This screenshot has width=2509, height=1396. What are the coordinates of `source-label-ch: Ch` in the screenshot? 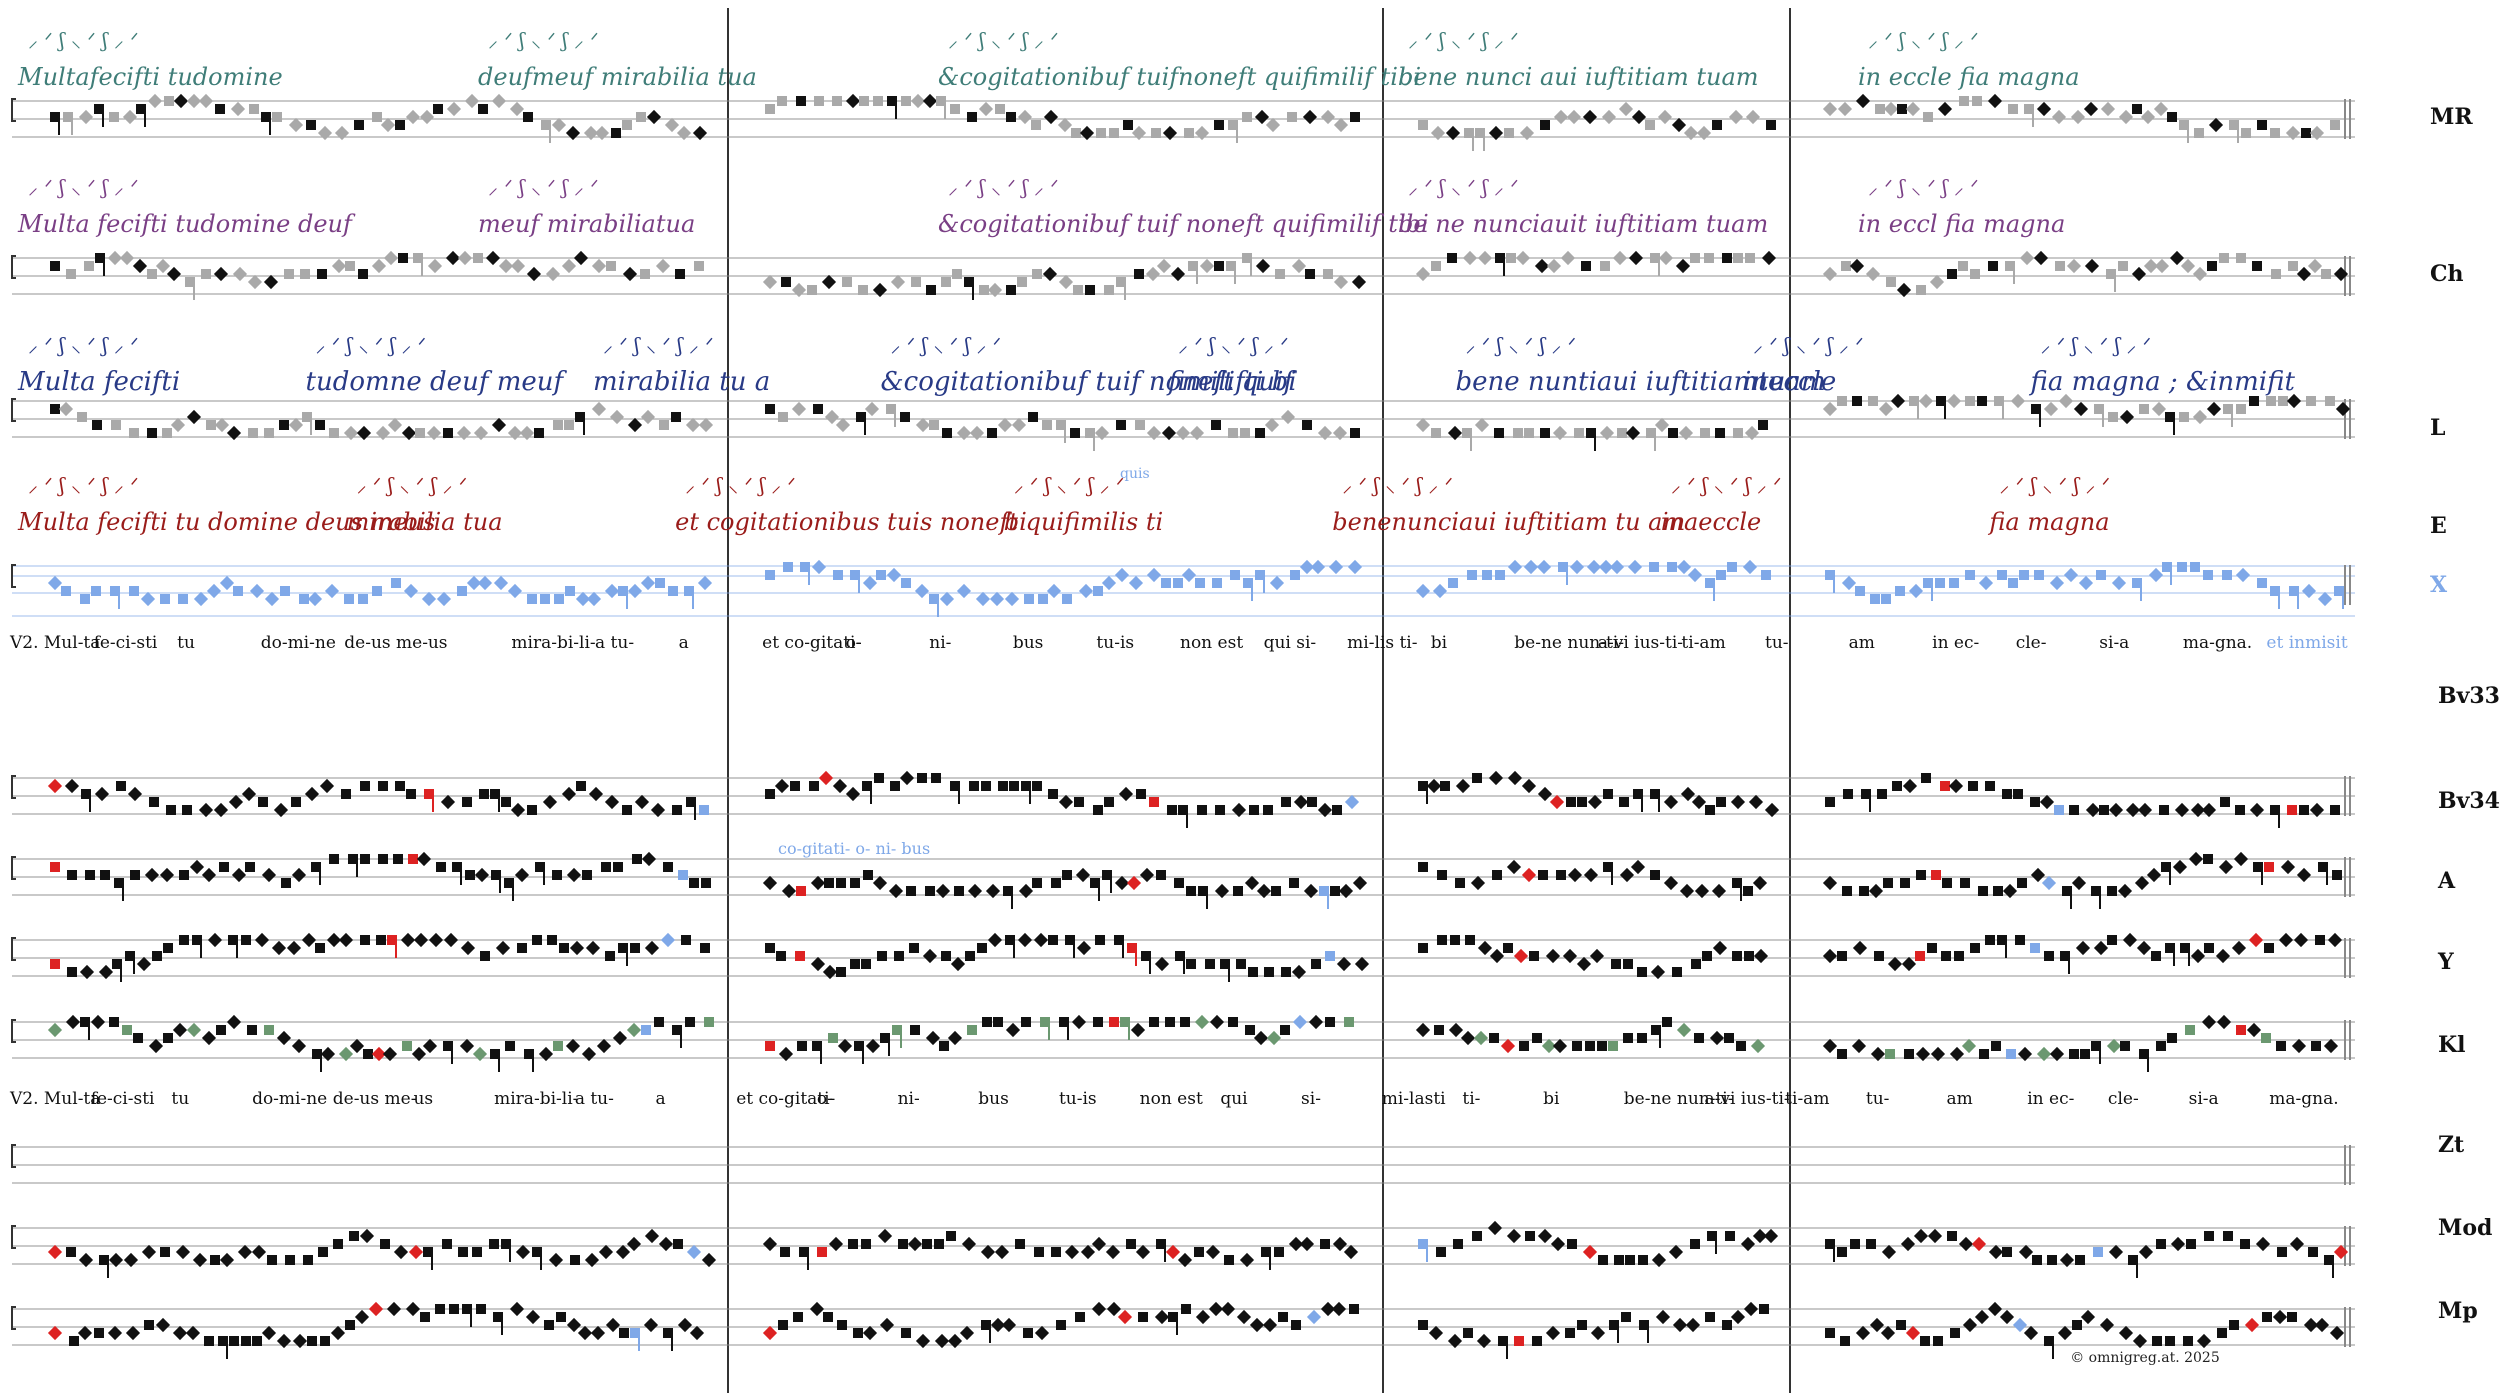 It's located at (2447, 274).